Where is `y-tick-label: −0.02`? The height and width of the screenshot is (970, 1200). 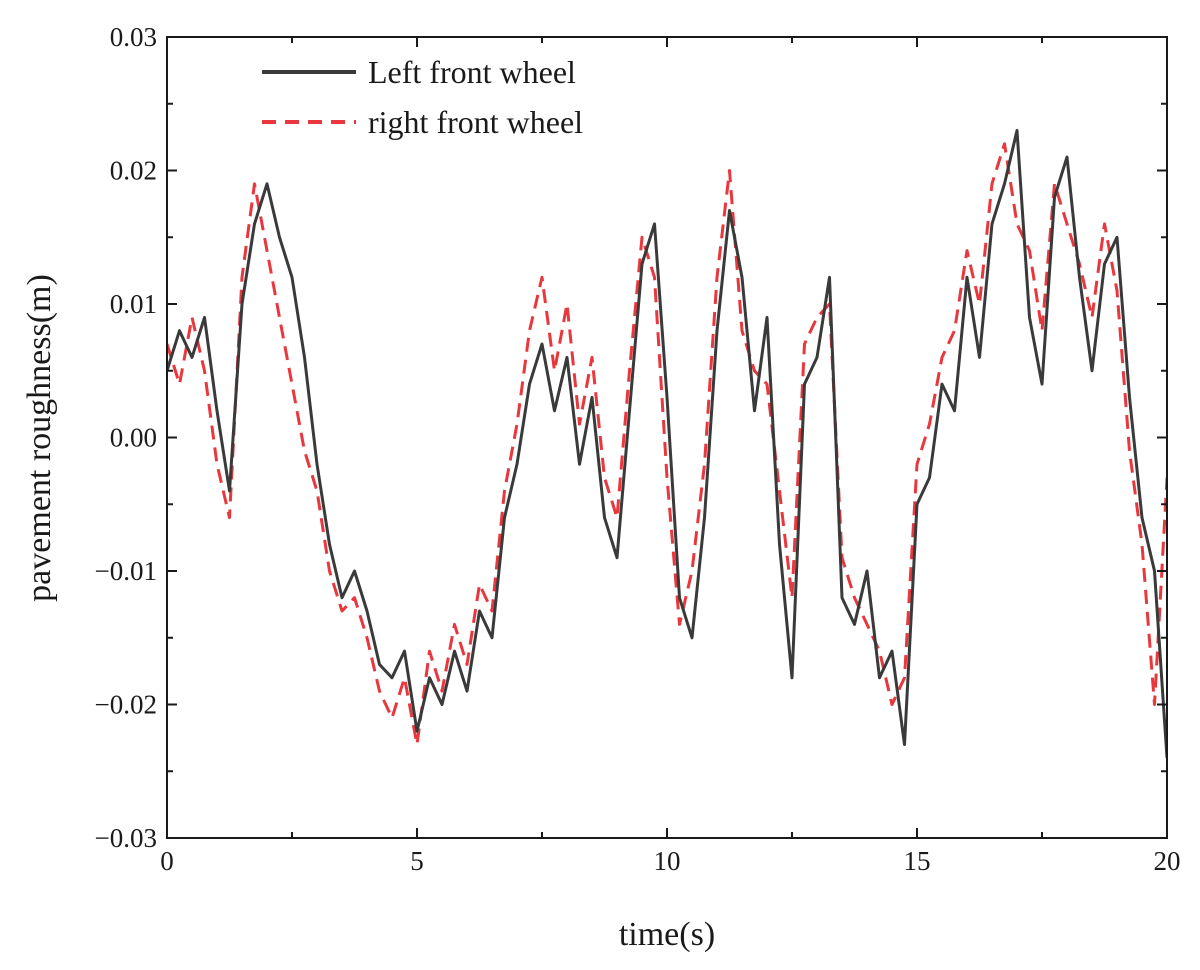
y-tick-label: −0.02 is located at coordinates (126, 705).